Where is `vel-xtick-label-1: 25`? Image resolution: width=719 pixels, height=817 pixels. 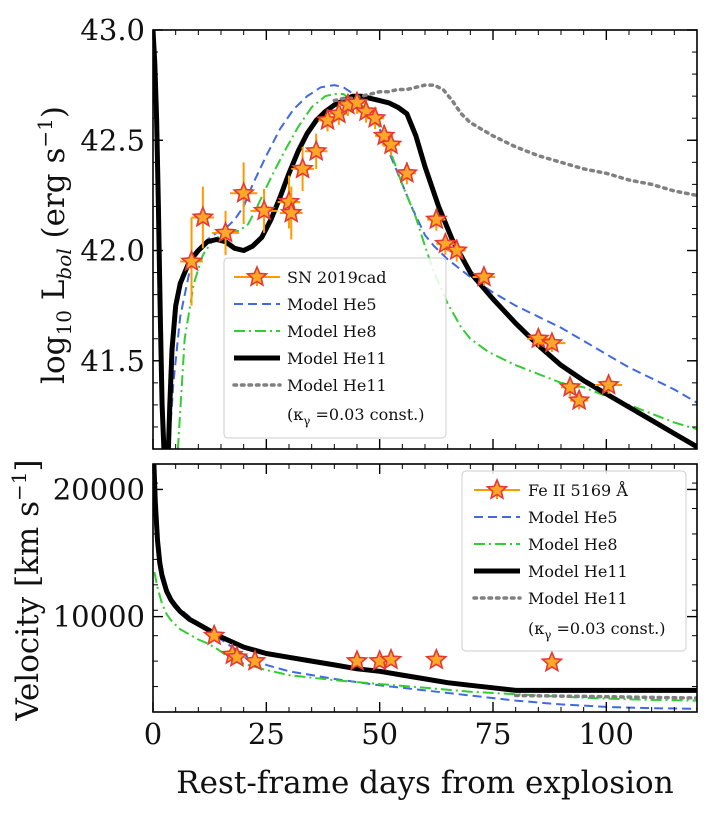
vel-xtick-label-1: 25 is located at coordinates (266, 734).